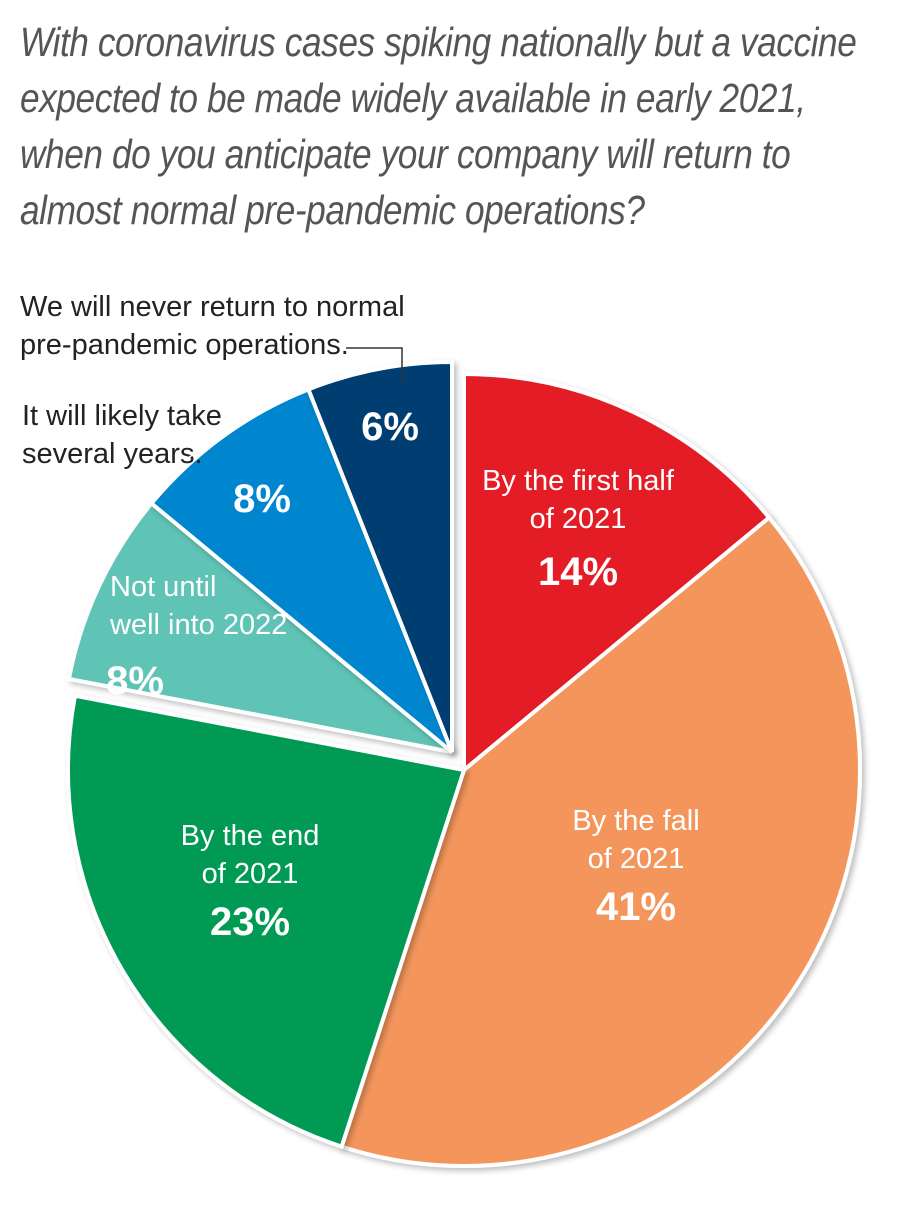 This screenshot has width=900, height=1218. Describe the element at coordinates (184, 345) in the screenshot. I see `slice-label: pre-pandemic operations.` at that location.